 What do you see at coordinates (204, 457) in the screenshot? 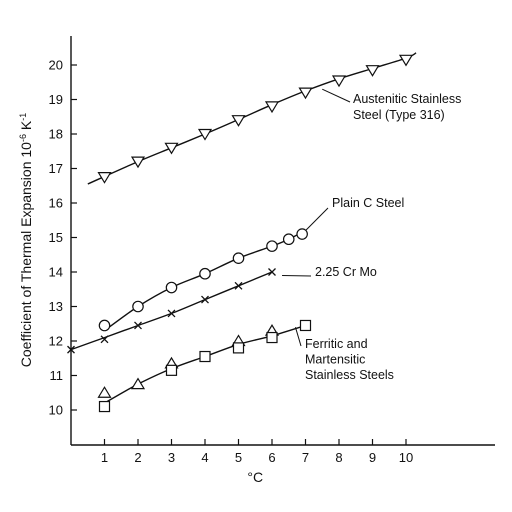
I see `x-tick-label: 4` at bounding box center [204, 457].